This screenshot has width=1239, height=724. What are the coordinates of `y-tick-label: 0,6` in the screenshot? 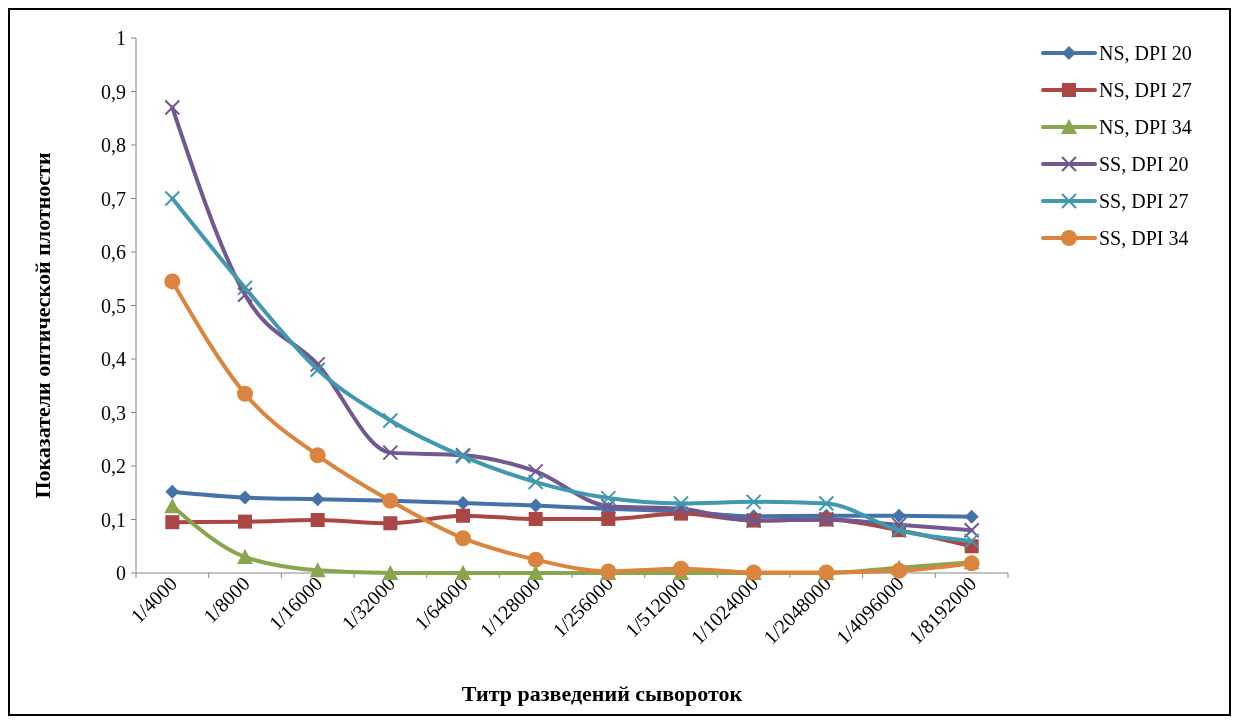 It's located at (113, 252).